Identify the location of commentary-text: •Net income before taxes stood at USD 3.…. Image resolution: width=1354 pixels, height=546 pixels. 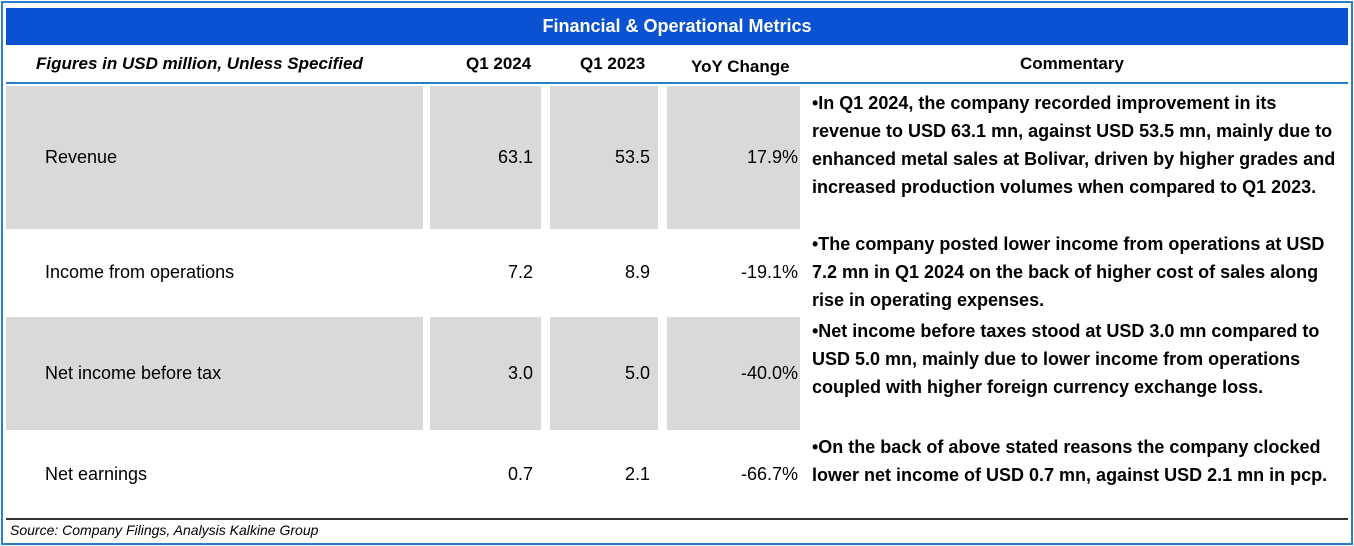
(1066, 359).